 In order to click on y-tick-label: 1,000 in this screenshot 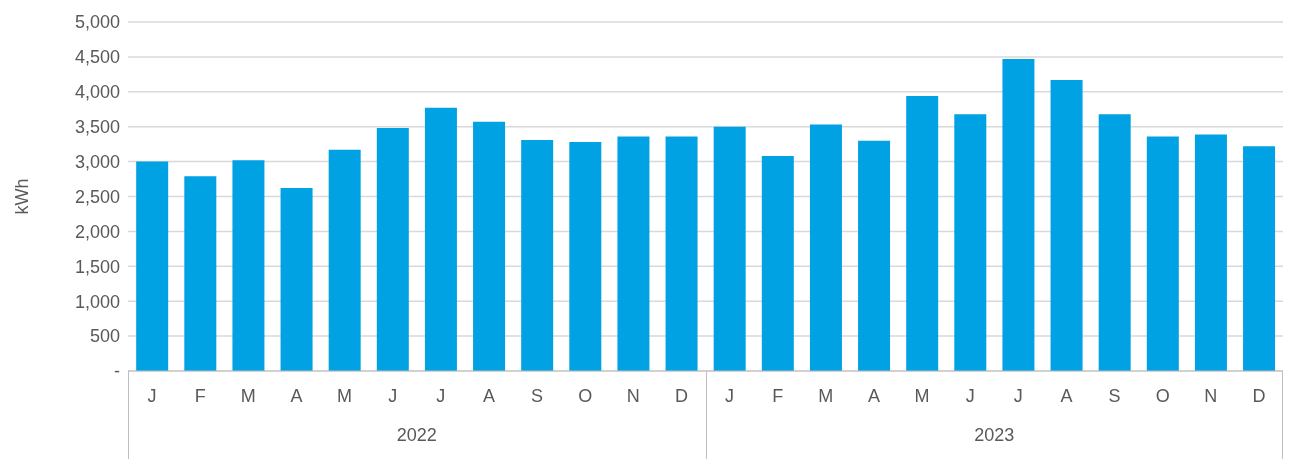, I will do `click(97, 301)`.